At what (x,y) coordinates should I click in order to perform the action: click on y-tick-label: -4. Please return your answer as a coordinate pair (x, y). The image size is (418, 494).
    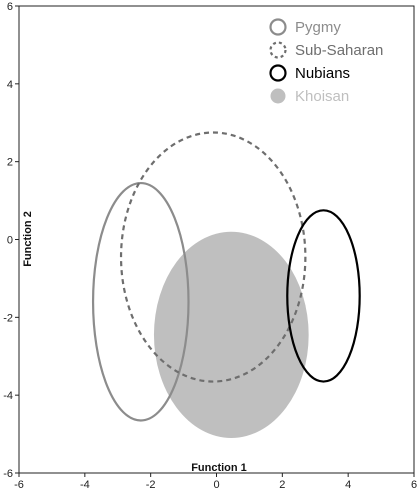
    Looking at the image, I should click on (8, 396).